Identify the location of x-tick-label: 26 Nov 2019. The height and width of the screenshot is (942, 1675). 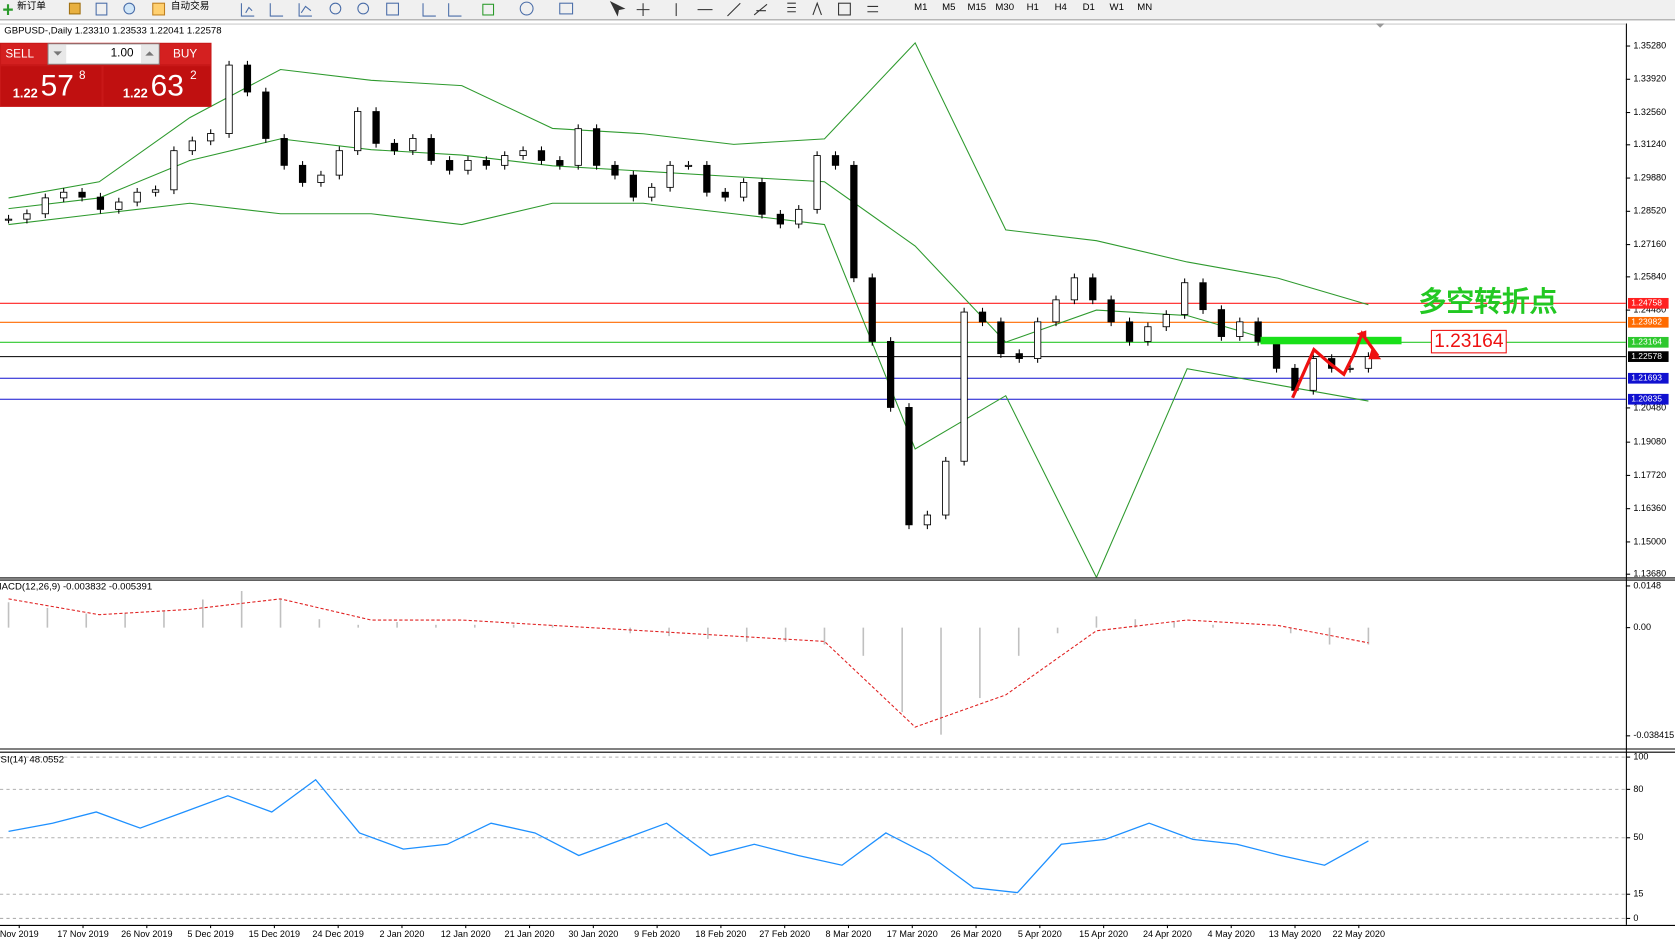
(146, 934).